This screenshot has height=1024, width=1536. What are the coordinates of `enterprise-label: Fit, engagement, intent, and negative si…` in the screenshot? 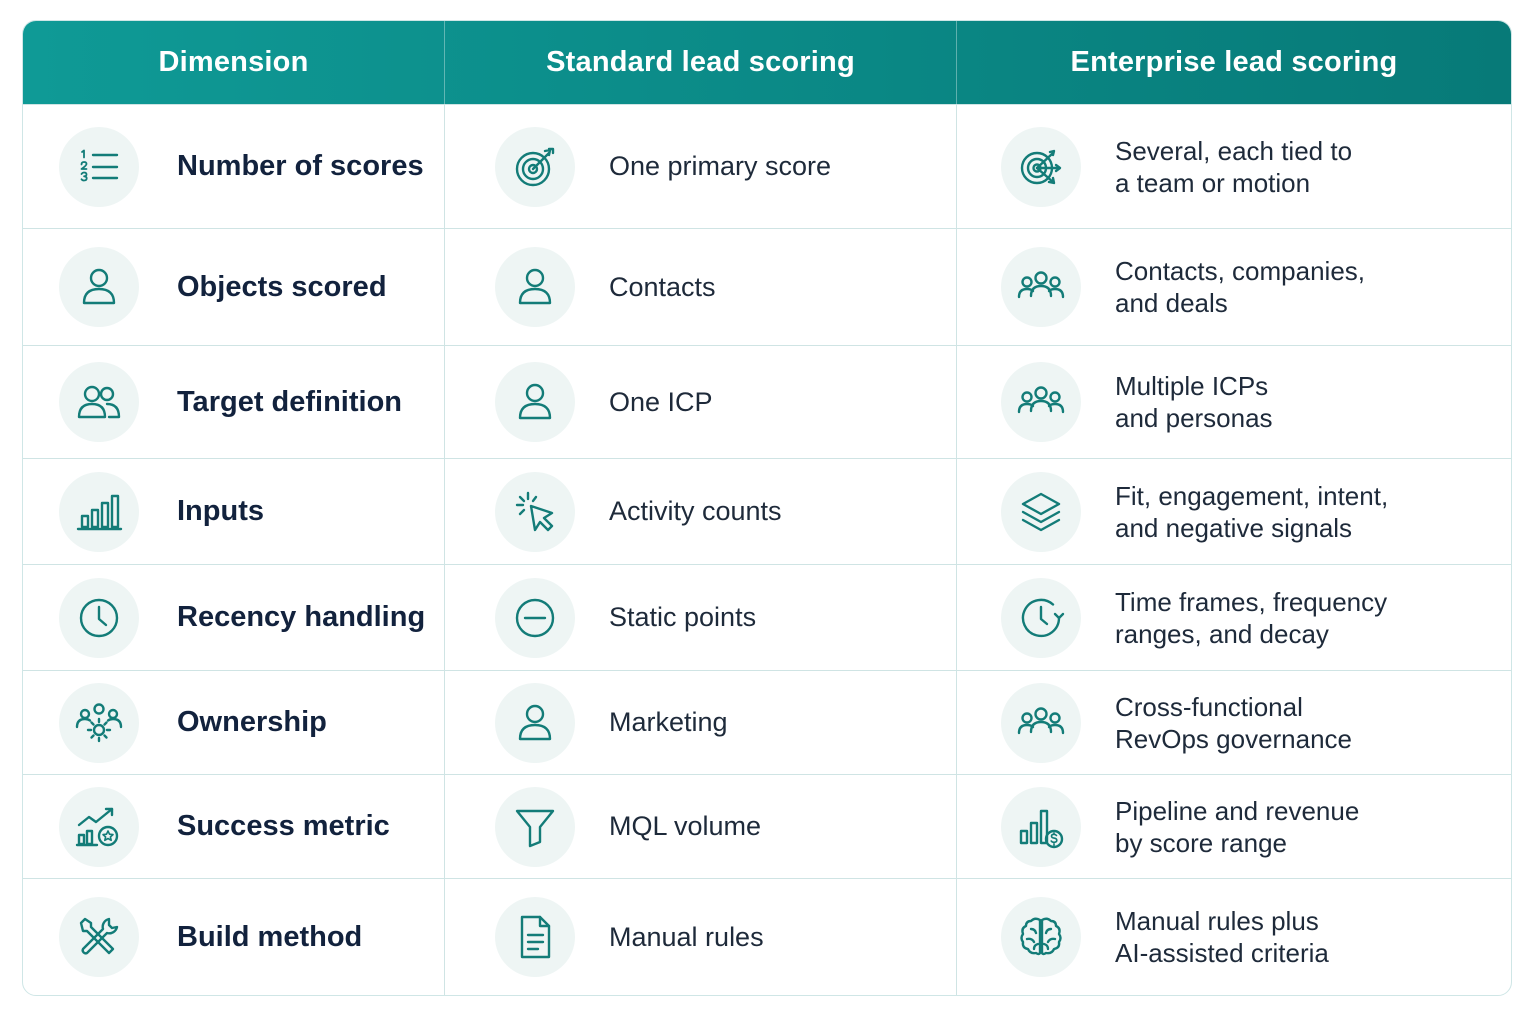 It's located at (1251, 512).